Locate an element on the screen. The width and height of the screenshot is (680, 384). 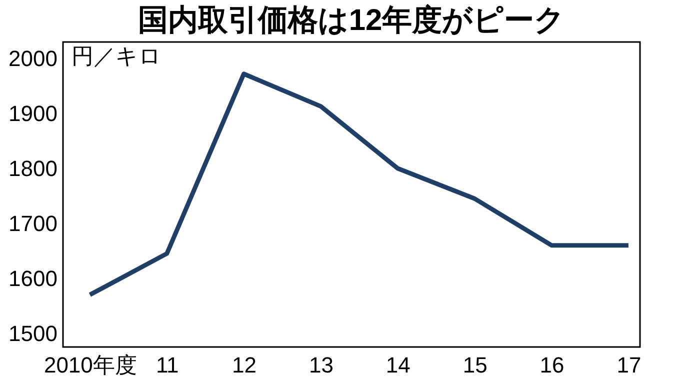
y-axis-title: 円／キロ is located at coordinates (117, 56).